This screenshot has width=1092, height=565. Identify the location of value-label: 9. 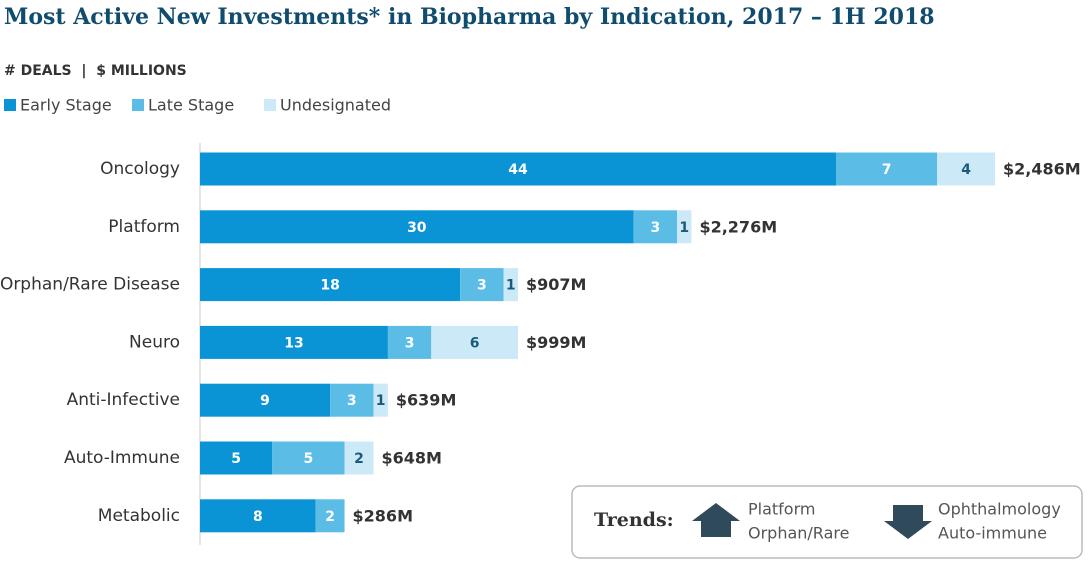
(265, 401).